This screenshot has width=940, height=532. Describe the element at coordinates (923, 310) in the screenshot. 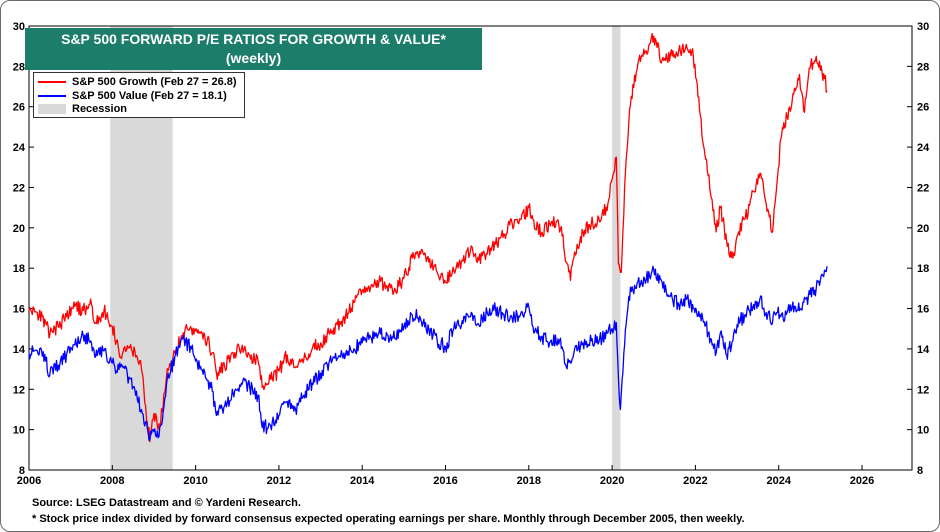

I see `y-tick-label-right-16: 16` at that location.